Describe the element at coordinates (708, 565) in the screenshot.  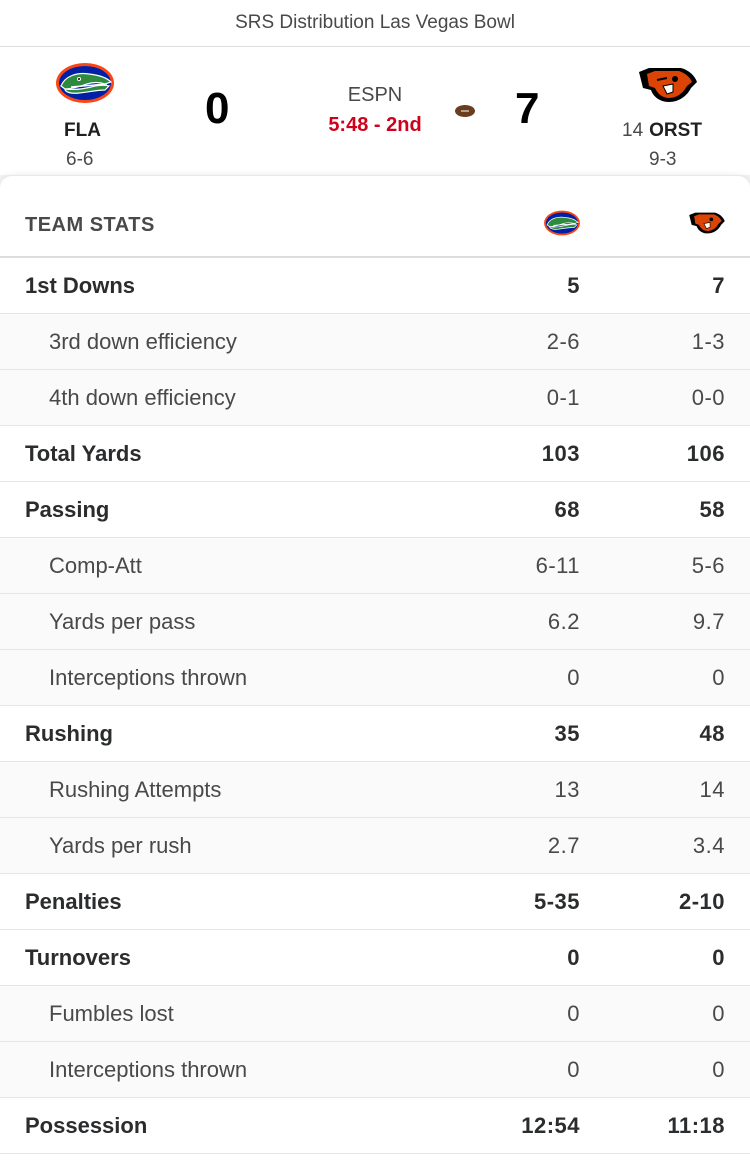
I see `stat-home-value: 5-6` at that location.